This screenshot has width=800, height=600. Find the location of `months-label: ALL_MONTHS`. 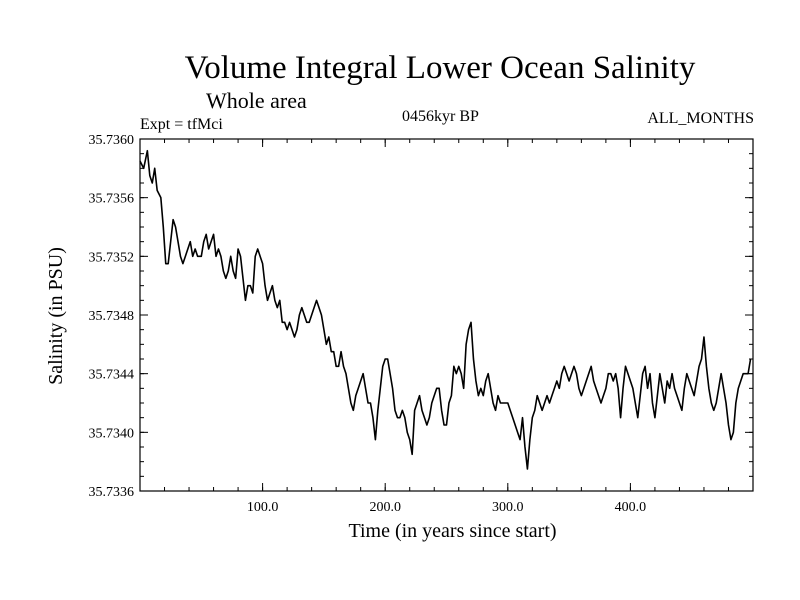

months-label: ALL_MONTHS is located at coordinates (700, 118).